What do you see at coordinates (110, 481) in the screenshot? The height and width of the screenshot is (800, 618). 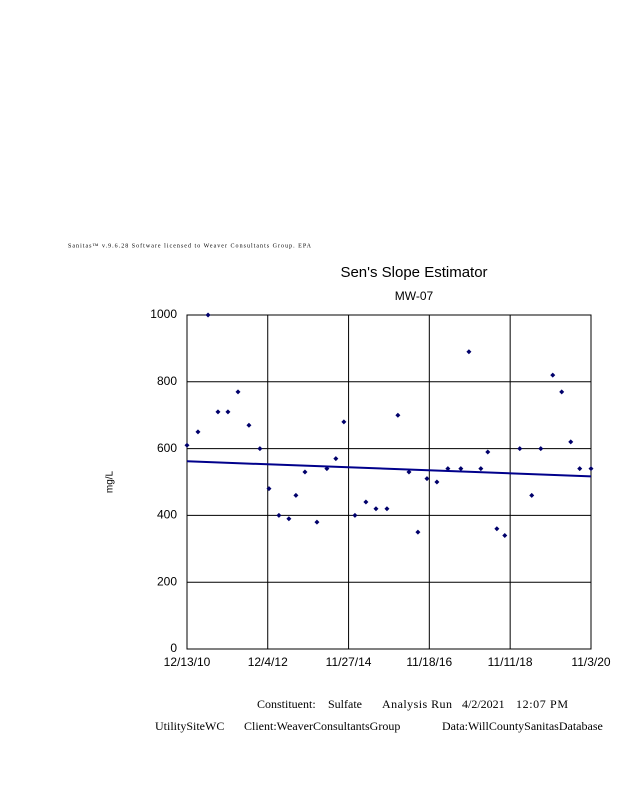 I see `y-axis-label: mg/L` at bounding box center [110, 481].